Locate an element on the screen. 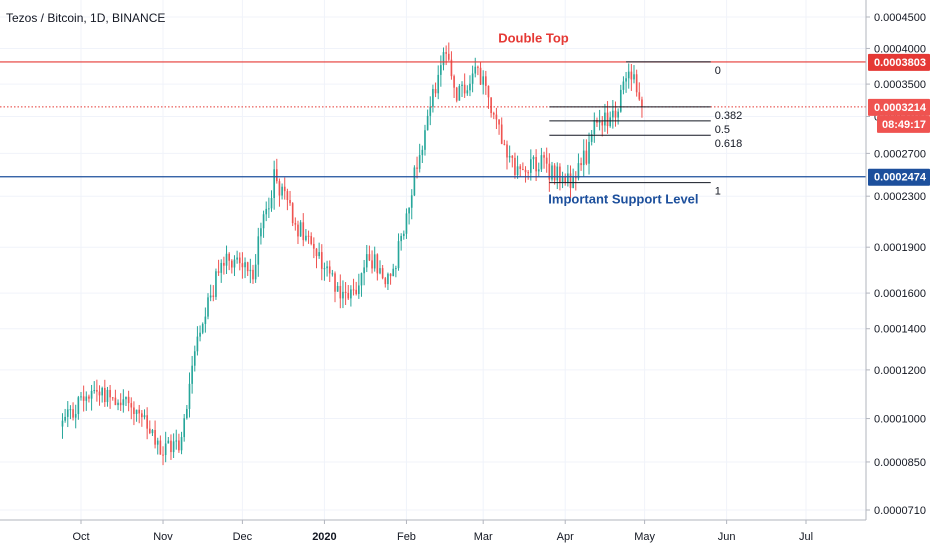  time-axis: Oct Nov Dec 2020 Feb Mar Apr May Jun Jul is located at coordinates (442, 531).